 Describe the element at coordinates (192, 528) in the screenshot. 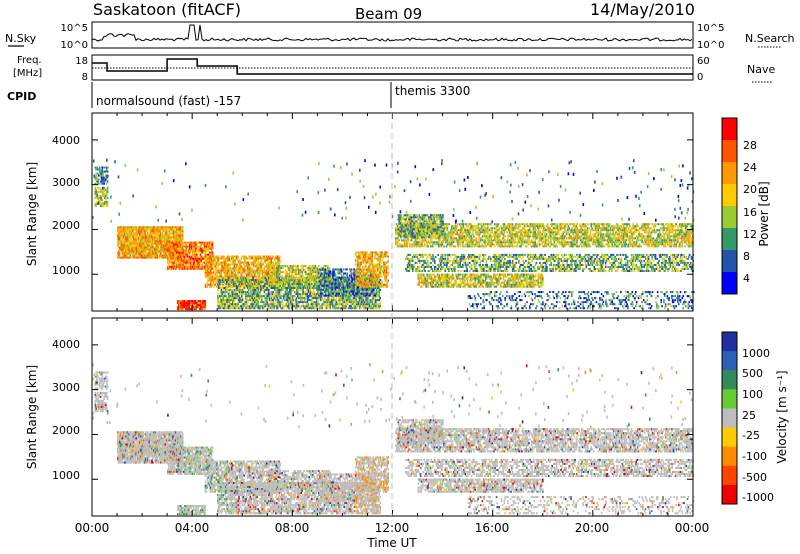

I see `x-tick-label: 04:00` at that location.